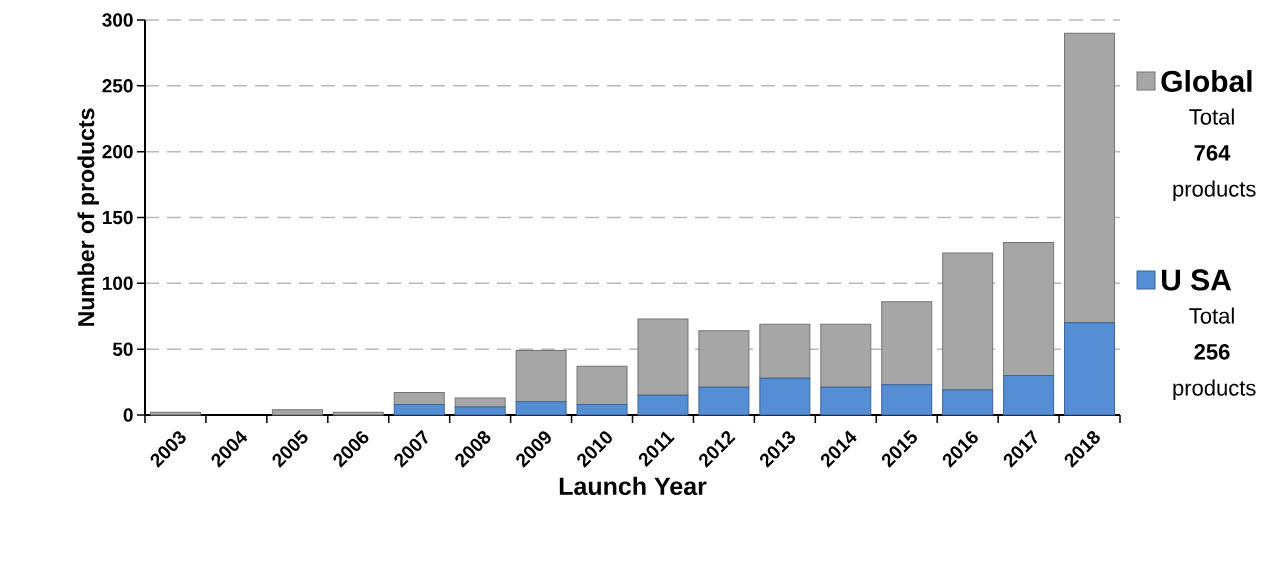 The width and height of the screenshot is (1280, 563). Describe the element at coordinates (1214, 155) in the screenshot. I see `text: Total 764 products` at that location.